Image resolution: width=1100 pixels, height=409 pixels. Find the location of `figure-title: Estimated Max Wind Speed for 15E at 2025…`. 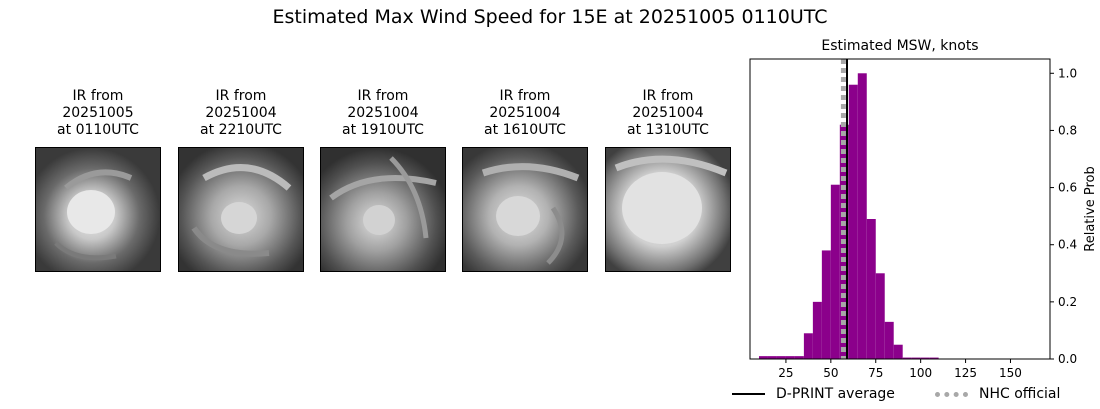

figure-title: Estimated Max Wind Speed for 15E at 2025… is located at coordinates (550, 17).